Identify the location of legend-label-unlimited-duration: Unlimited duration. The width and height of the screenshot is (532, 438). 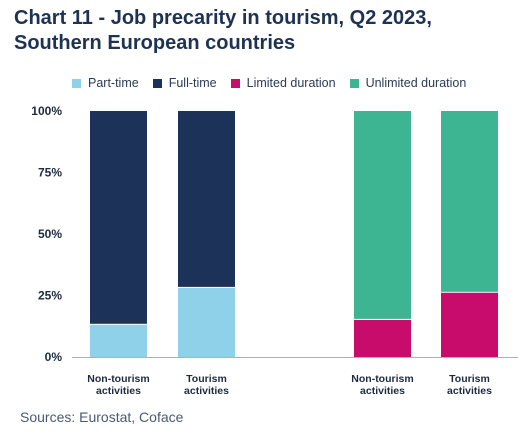
(416, 83).